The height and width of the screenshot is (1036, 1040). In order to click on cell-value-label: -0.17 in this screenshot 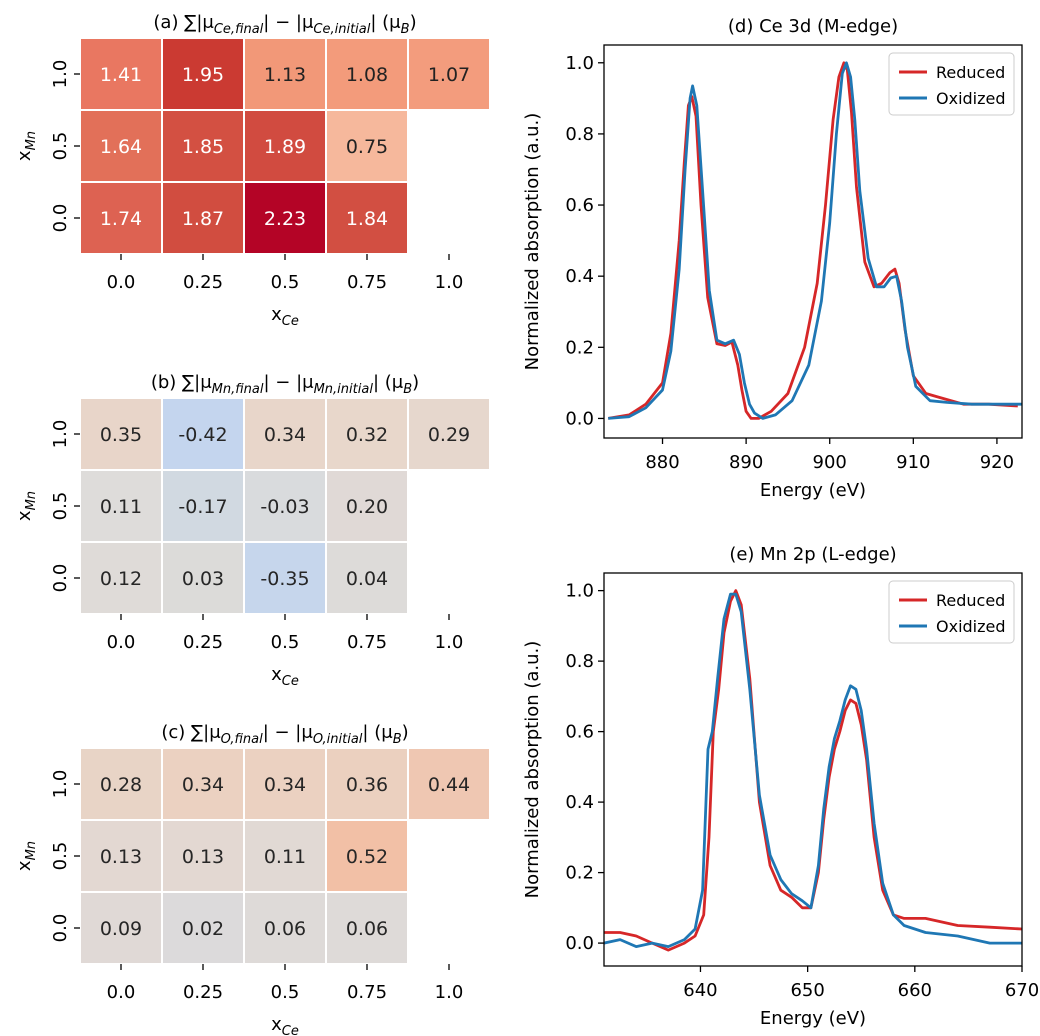, I will do `click(202, 507)`.